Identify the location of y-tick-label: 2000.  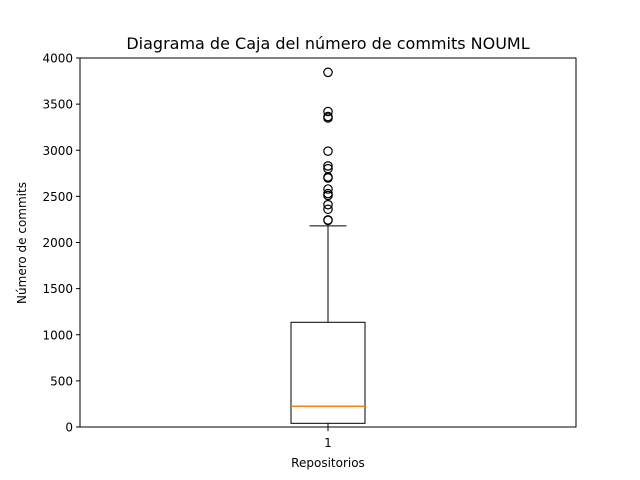
(57, 243).